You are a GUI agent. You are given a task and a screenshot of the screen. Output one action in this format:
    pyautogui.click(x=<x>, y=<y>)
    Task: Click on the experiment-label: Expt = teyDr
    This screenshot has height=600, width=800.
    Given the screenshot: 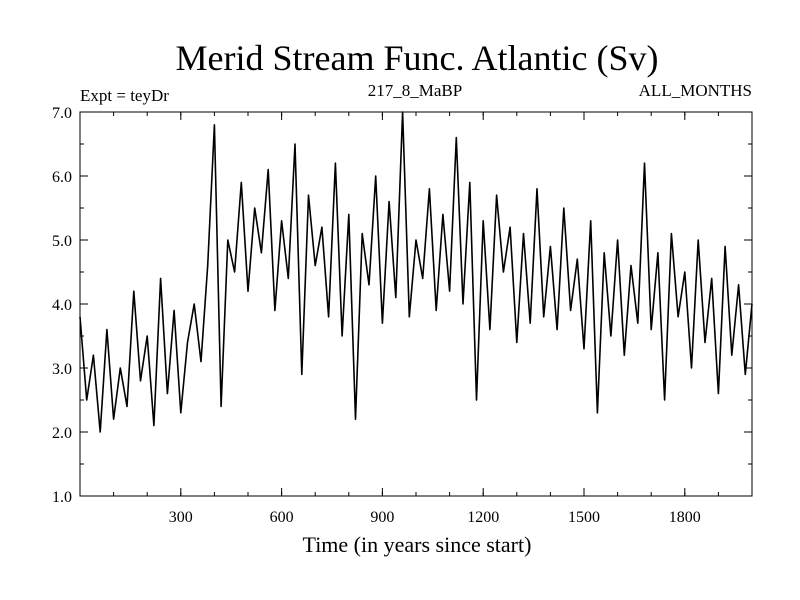 What is the action you would take?
    pyautogui.click(x=124, y=95)
    